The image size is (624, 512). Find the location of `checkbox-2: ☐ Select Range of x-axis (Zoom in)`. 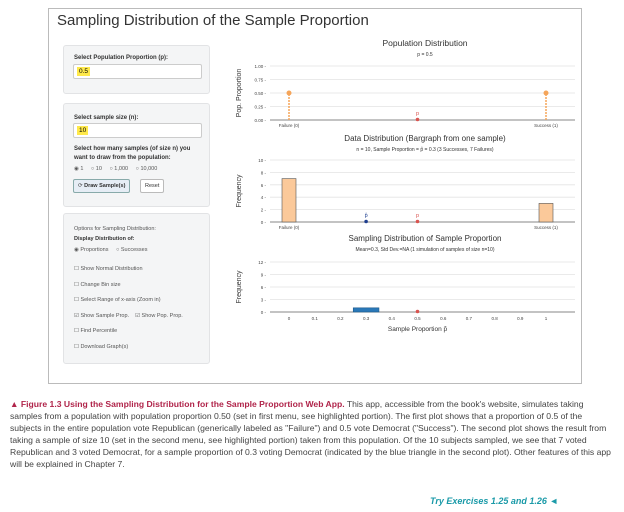

checkbox-2: ☐ Select Range of x-axis (Zoom in) is located at coordinates (117, 300).